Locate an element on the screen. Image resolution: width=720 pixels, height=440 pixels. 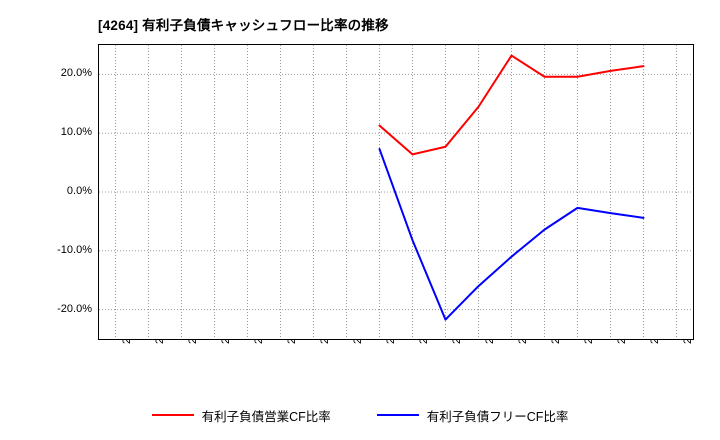
y-axis-tick-label: 10.0% is located at coordinates (76, 132).